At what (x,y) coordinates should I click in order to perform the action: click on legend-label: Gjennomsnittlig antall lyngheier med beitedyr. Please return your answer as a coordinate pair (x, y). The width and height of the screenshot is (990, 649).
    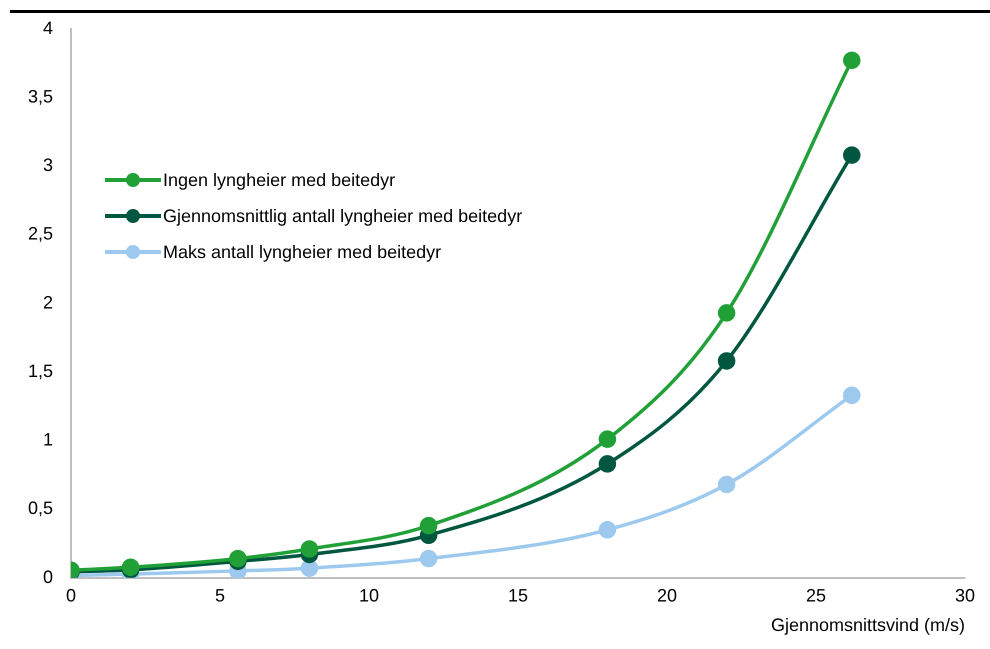
    Looking at the image, I should click on (342, 216).